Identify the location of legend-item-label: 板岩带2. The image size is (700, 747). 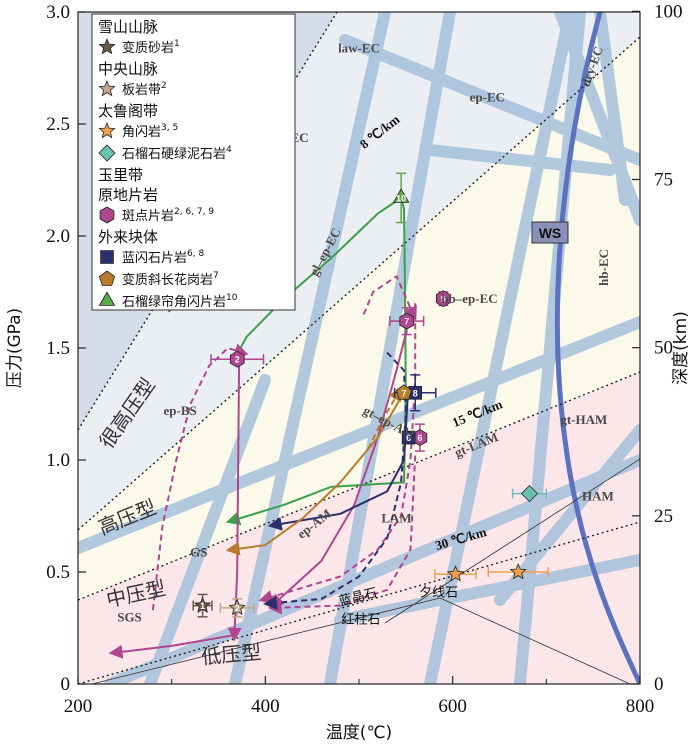
(144, 89).